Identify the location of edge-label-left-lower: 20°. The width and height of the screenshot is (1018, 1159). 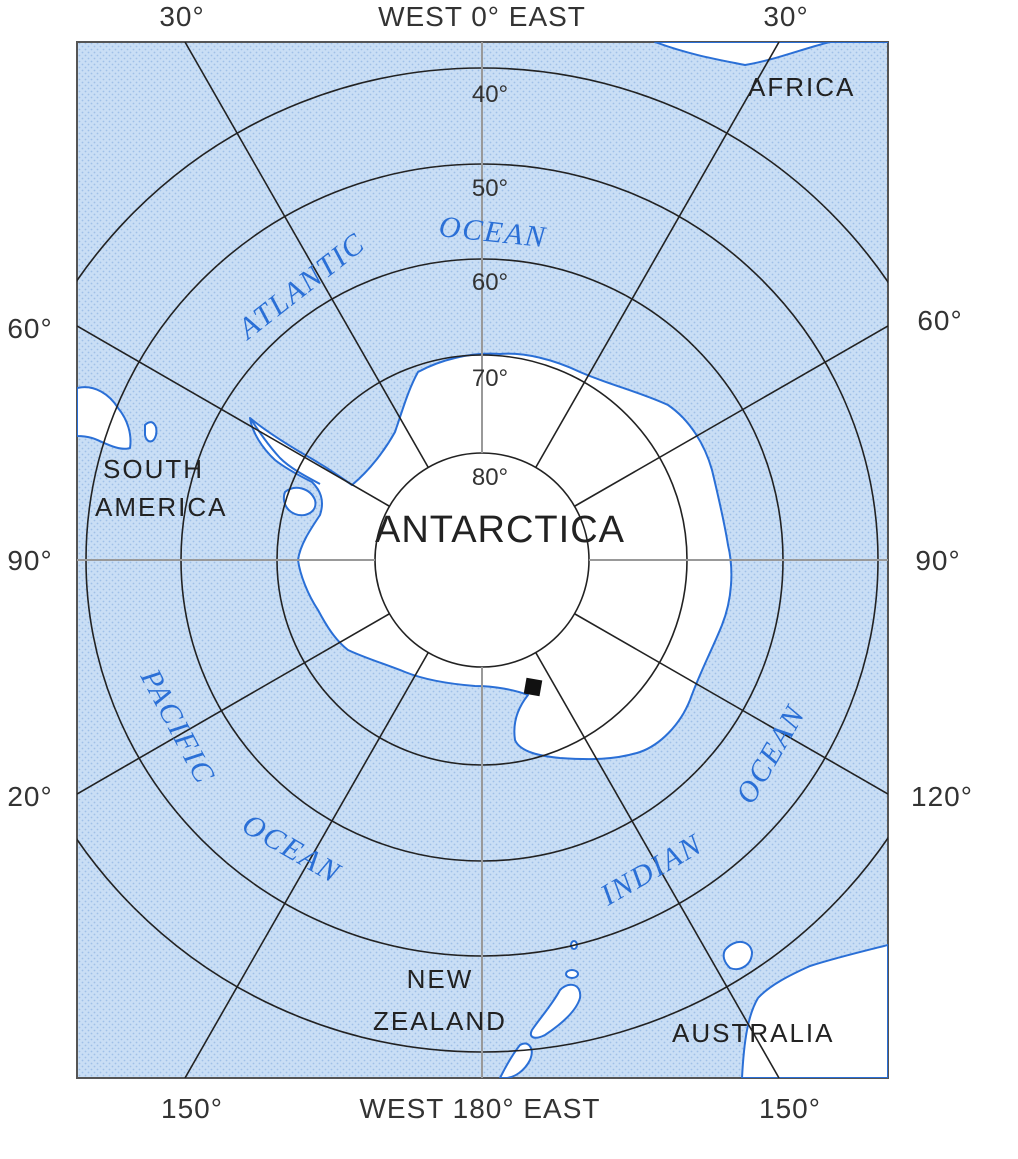
(29, 796).